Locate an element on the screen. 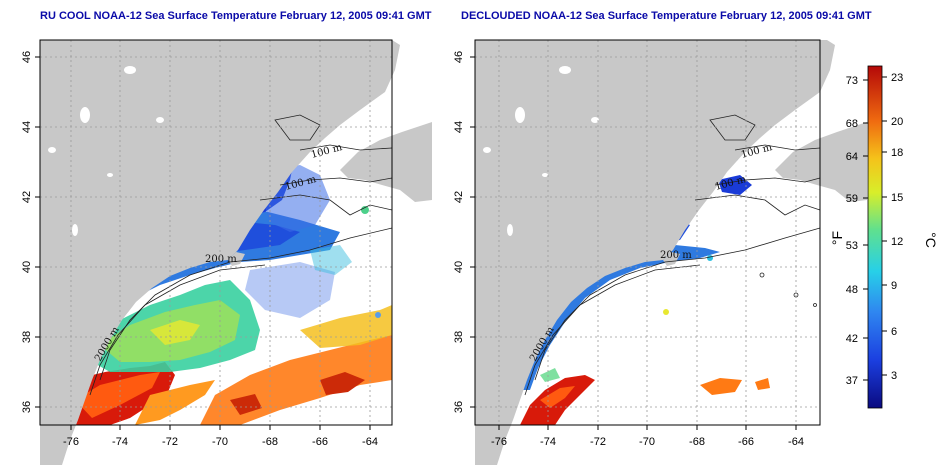 This screenshot has height=475, width=950. left-x-tick-labels: -76 -74 -72 -70 -68 -66 -64 is located at coordinates (220, 442).